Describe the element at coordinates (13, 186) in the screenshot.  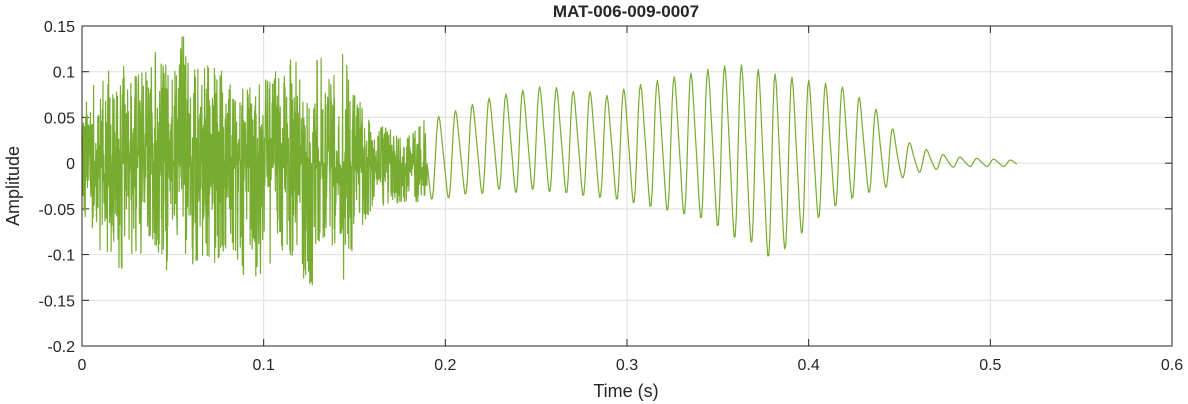
I see `y-axis-label: Amplitude` at that location.